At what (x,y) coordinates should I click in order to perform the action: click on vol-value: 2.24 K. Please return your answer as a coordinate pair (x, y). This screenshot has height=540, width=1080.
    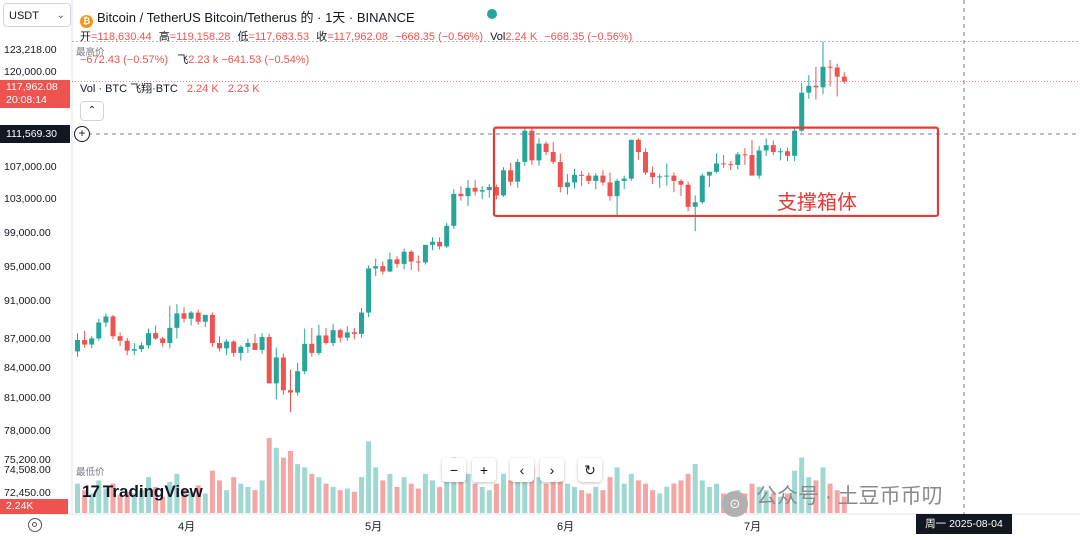
    Looking at the image, I should click on (521, 37).